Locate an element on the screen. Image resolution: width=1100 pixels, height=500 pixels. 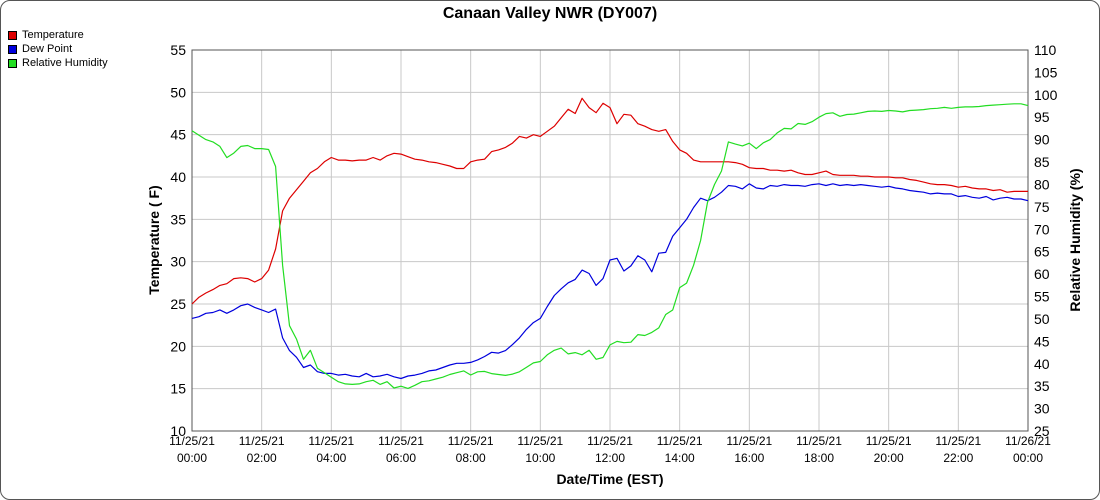
y2-tick-label: 90 is located at coordinates (1042, 140).